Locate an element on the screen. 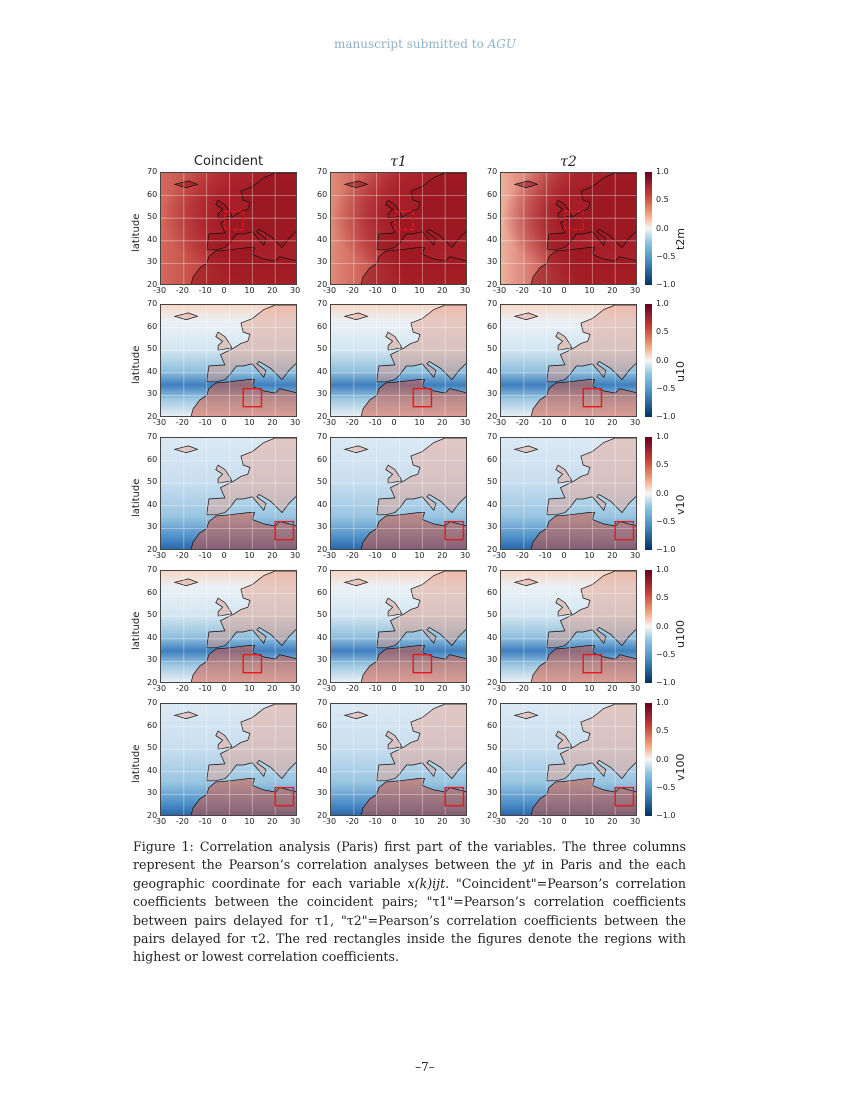 This screenshot has height=1100, width=850. colorbar-tick-label: 0.5 is located at coordinates (662, 200).